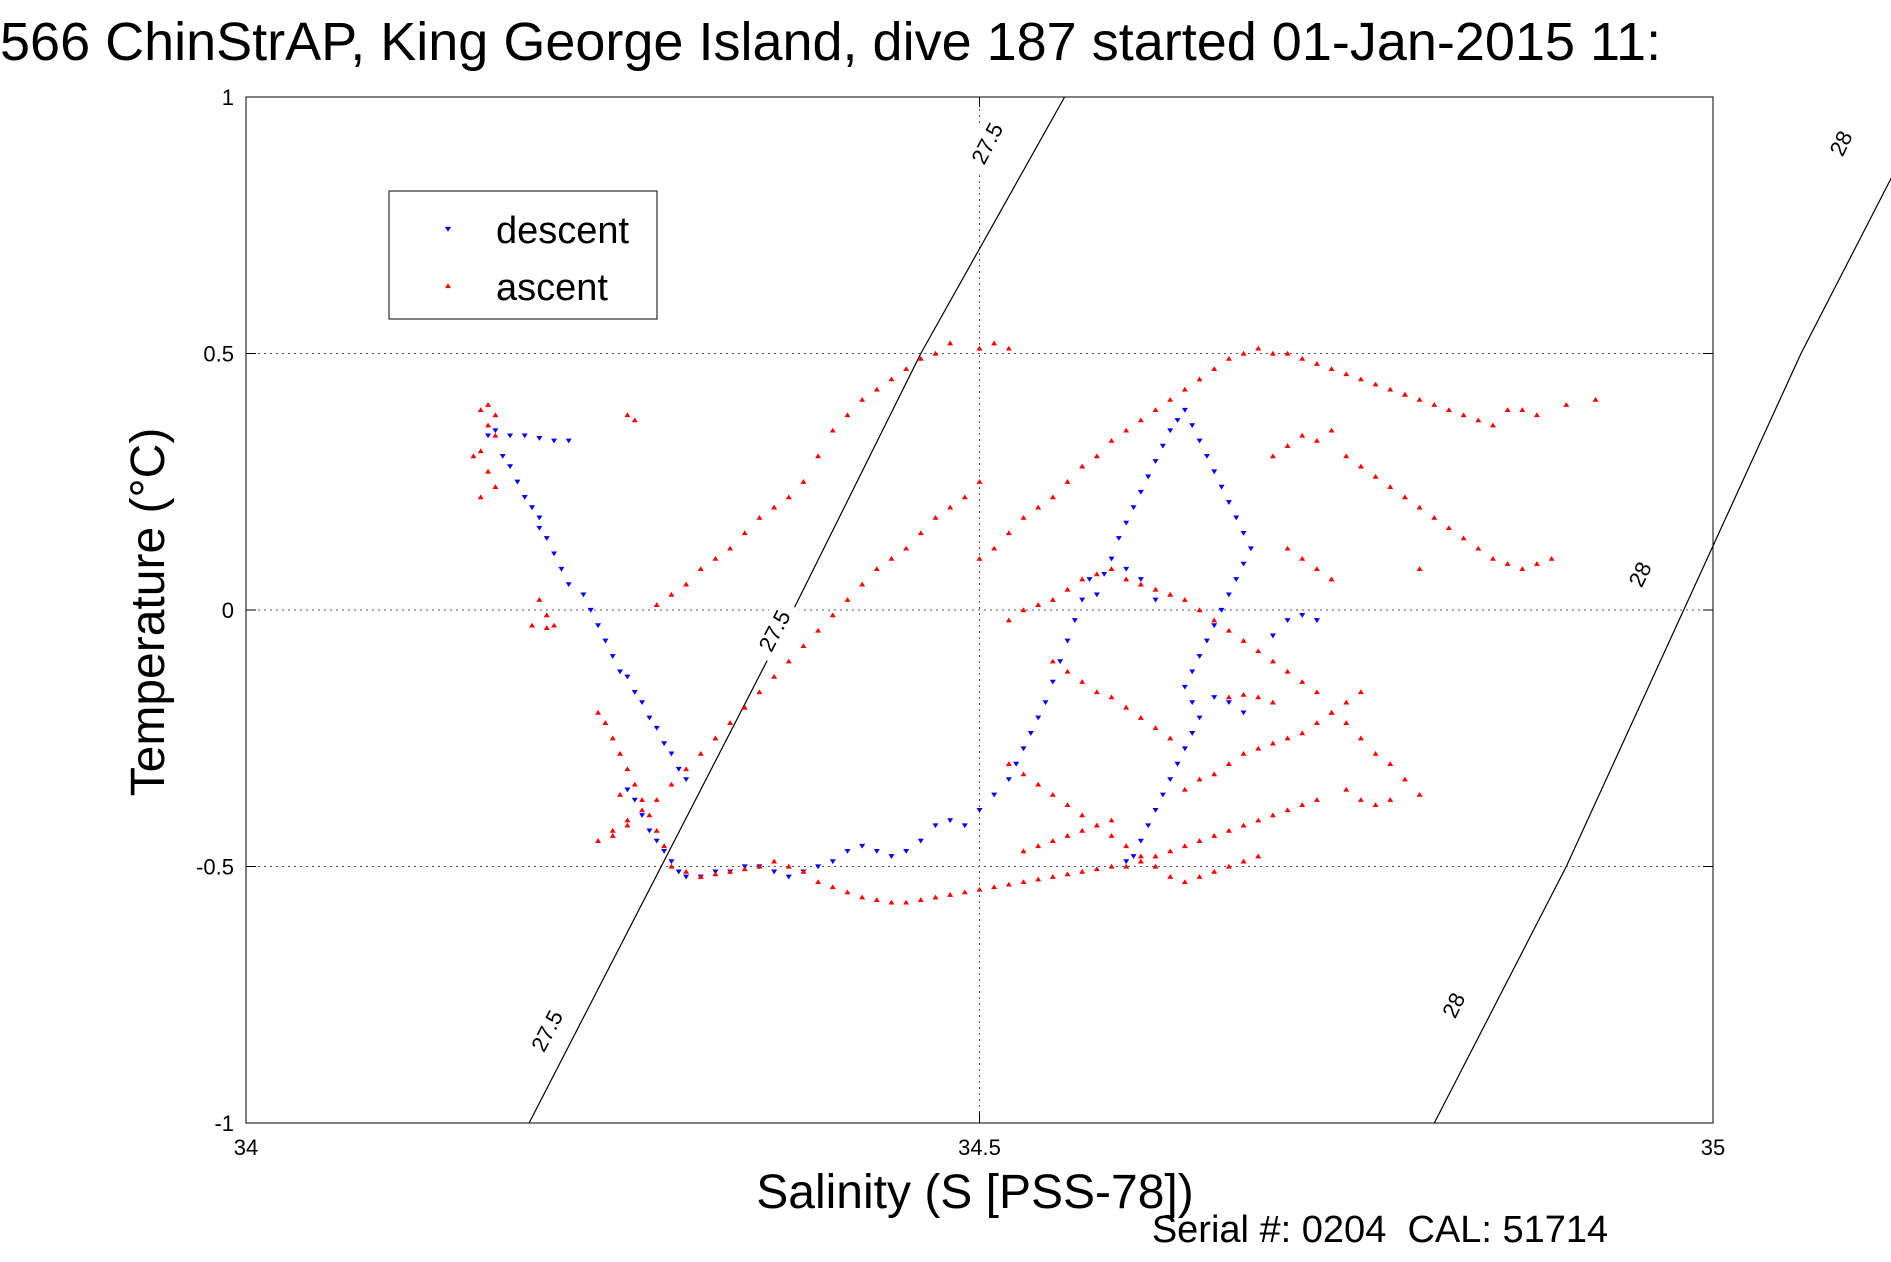 This screenshot has height=1262, width=1891. Describe the element at coordinates (224, 1123) in the screenshot. I see `y-tick-label: -1` at that location.